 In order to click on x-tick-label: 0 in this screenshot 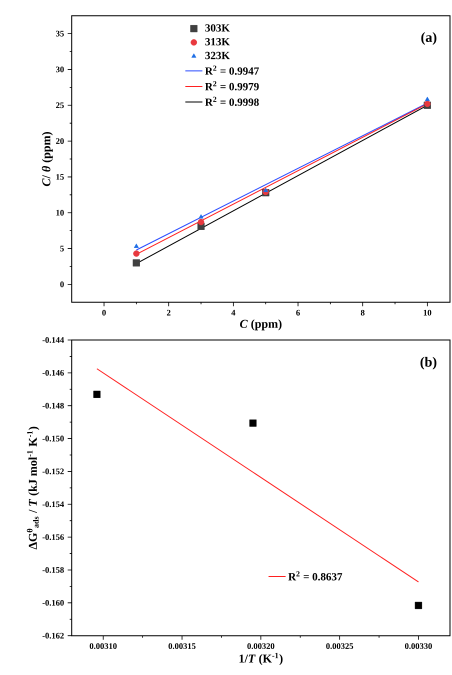, I will do `click(104, 313)`.